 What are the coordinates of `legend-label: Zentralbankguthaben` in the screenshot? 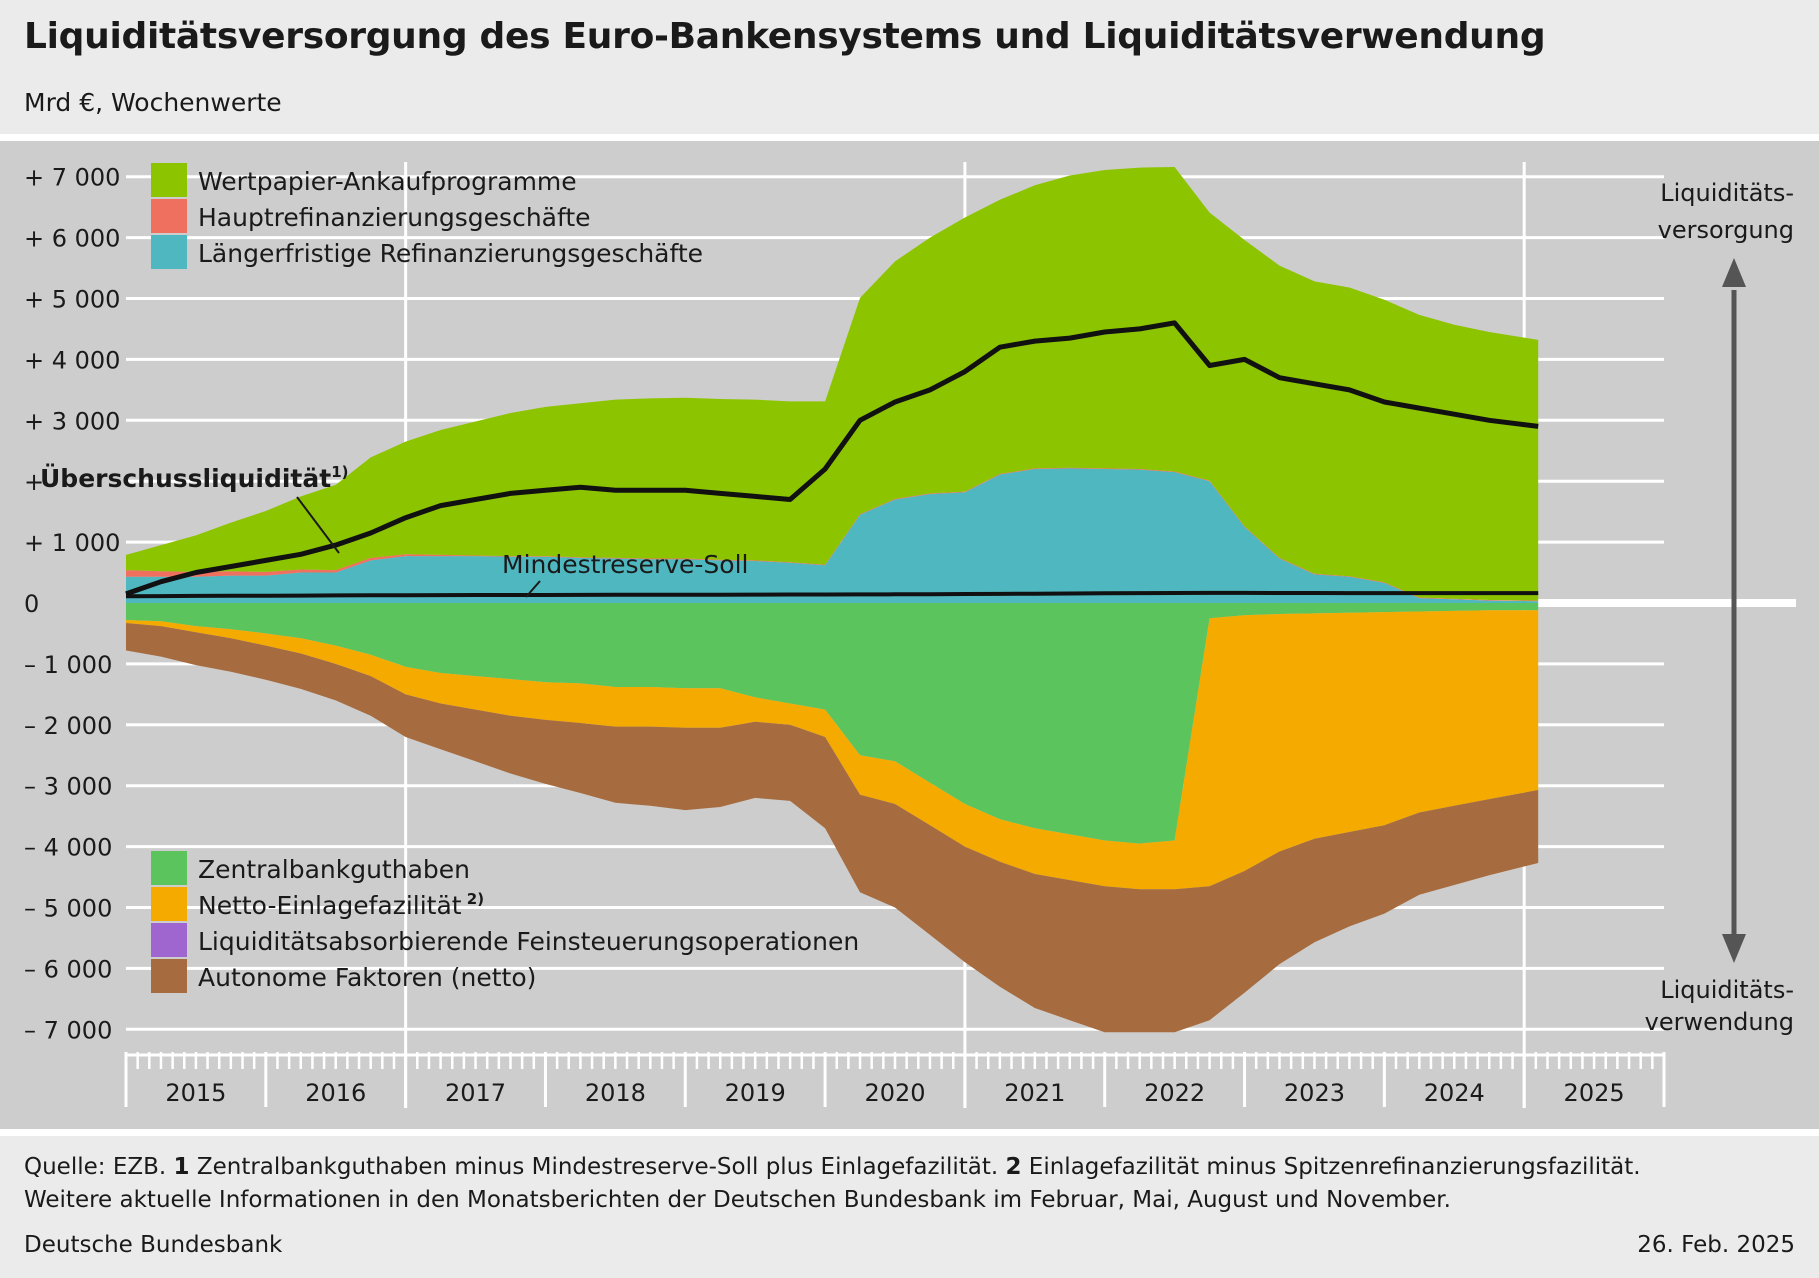 It's located at (334, 869).